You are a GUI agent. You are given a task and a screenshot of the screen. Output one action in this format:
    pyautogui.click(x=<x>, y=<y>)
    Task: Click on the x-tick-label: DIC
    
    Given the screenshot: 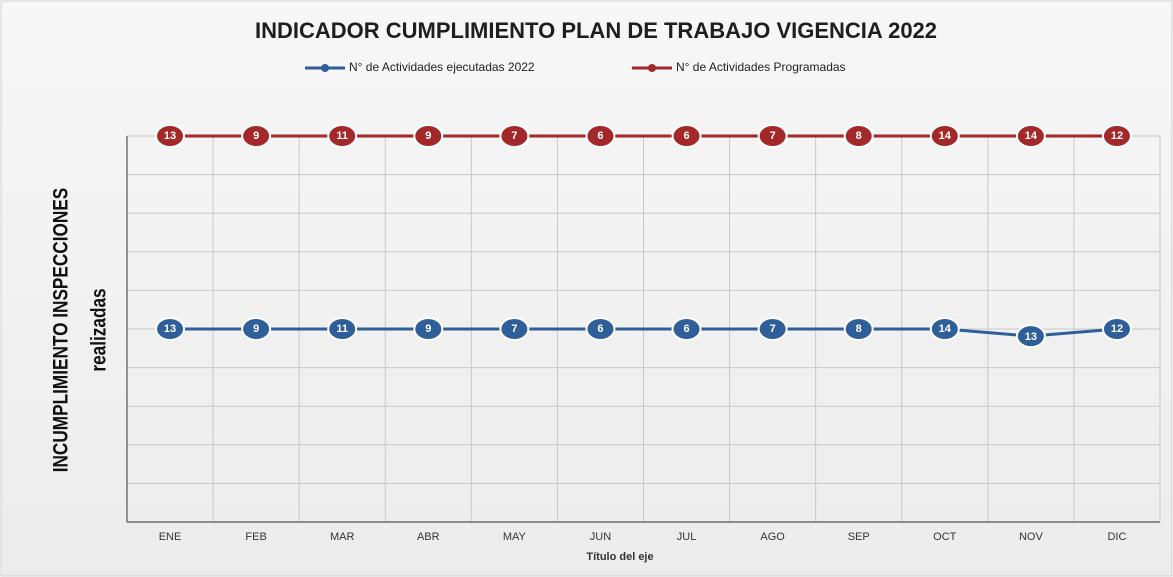 What is the action you would take?
    pyautogui.click(x=1116, y=537)
    